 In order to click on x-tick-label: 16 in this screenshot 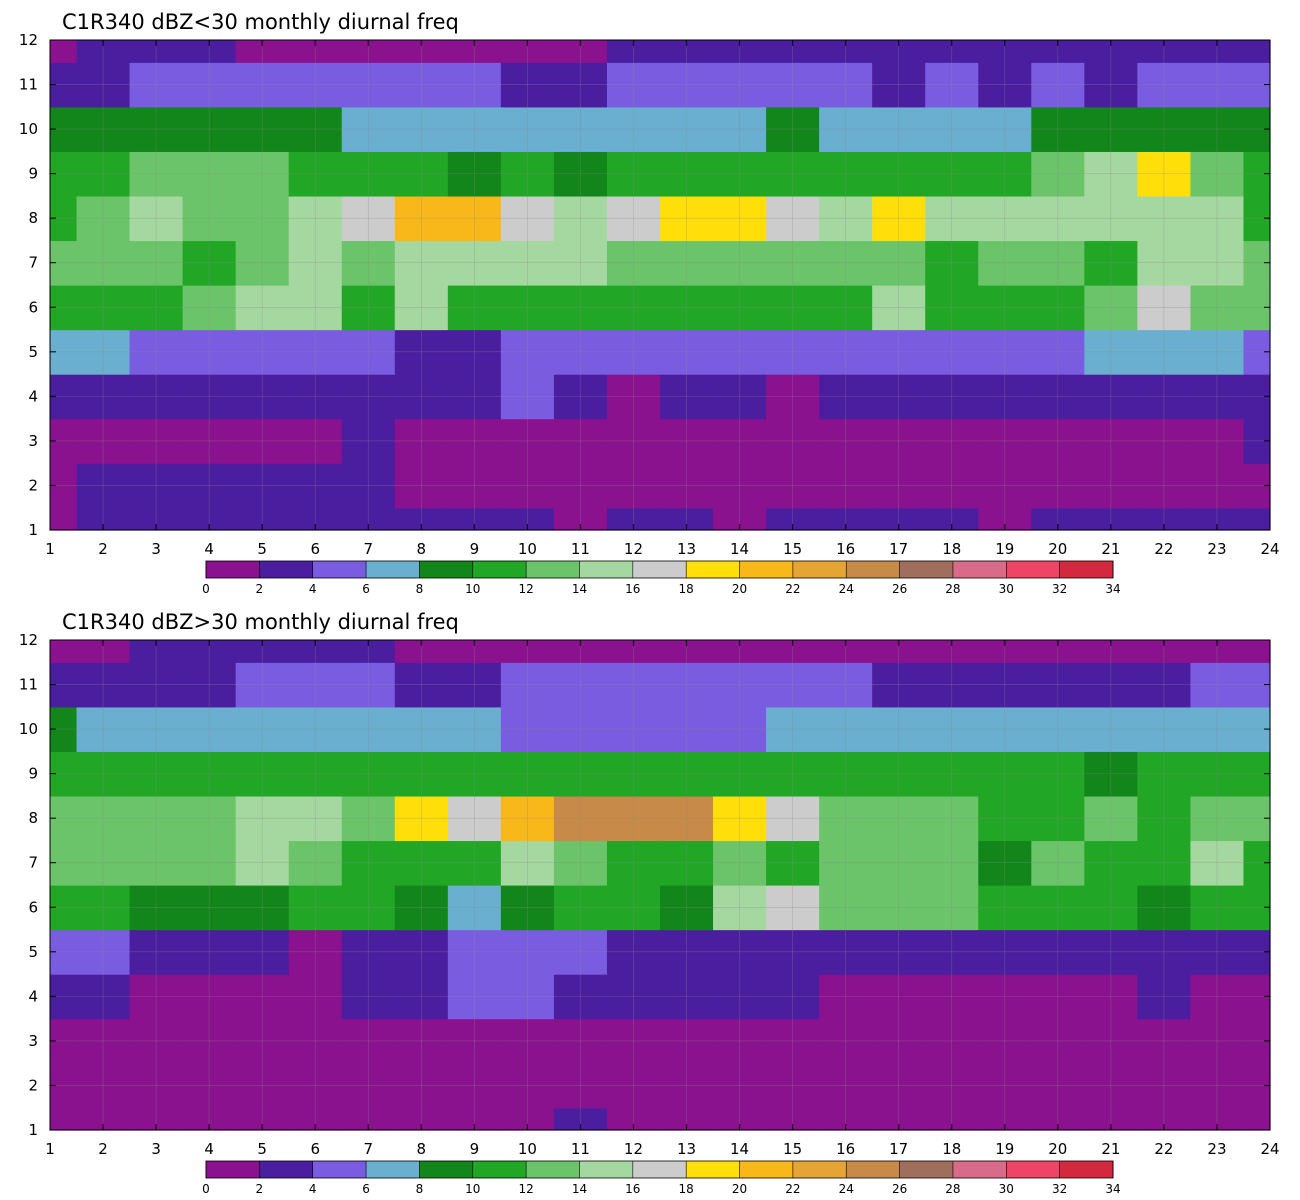, I will do `click(845, 549)`.